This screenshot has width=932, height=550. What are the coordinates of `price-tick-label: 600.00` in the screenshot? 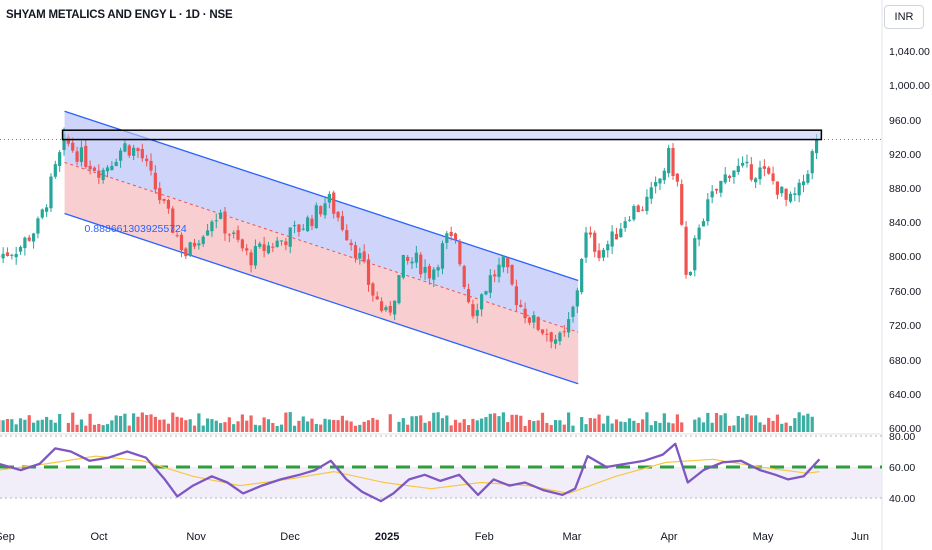 It's located at (905, 429).